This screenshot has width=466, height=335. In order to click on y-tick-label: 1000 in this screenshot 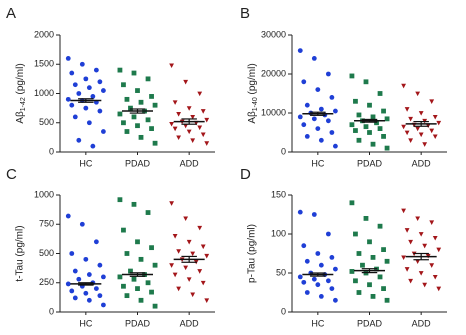, I will do `click(44, 194)`.